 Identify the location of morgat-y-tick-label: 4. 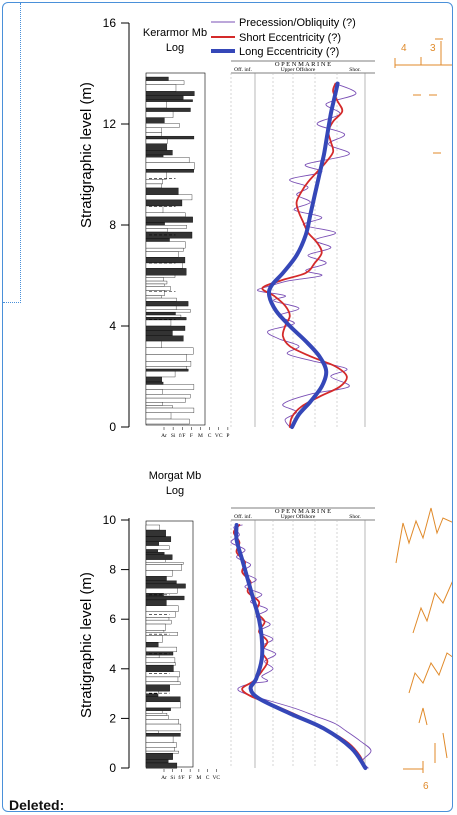
(112, 669).